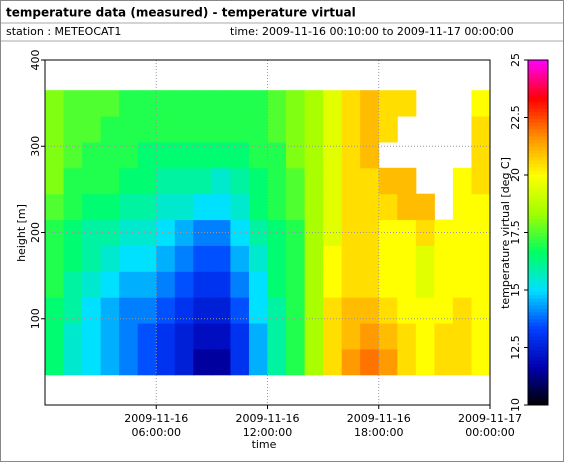  What do you see at coordinates (35, 318) in the screenshot?
I see `y-tick-label: 100` at bounding box center [35, 318].